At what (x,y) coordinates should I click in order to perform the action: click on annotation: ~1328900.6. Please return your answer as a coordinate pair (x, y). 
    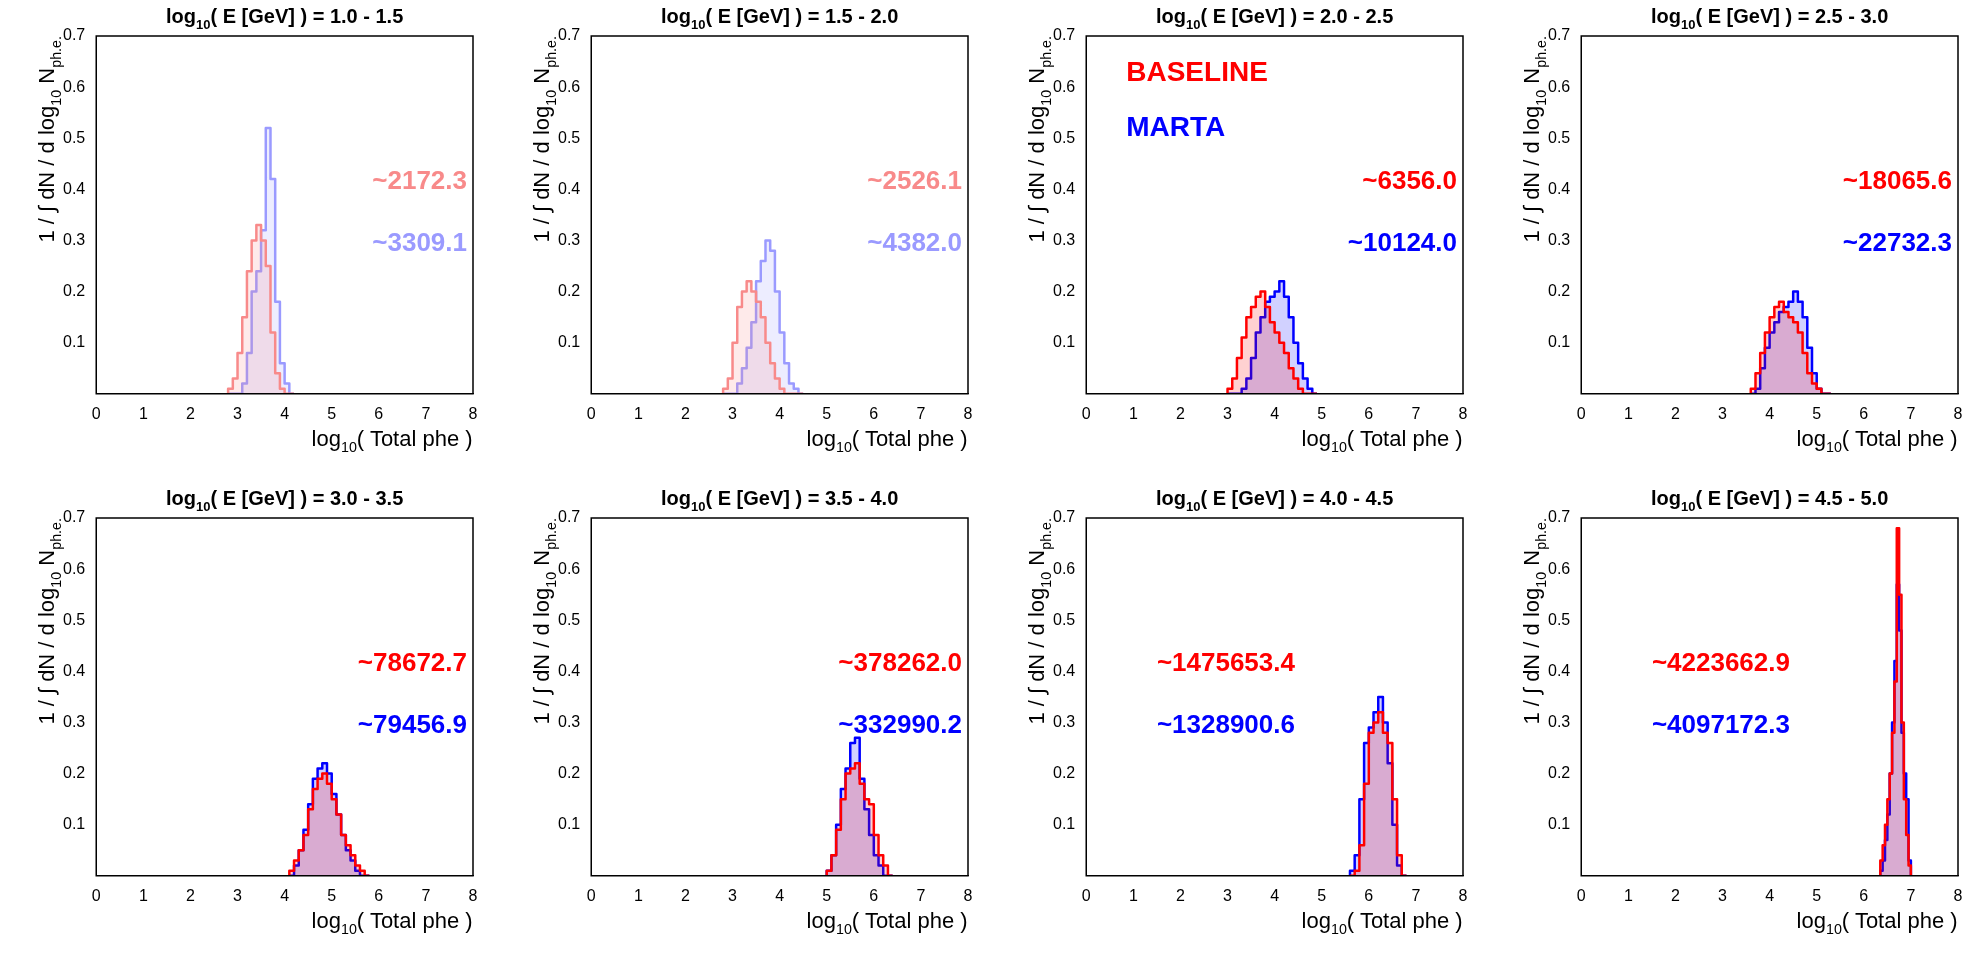
    Looking at the image, I should click on (1225, 724).